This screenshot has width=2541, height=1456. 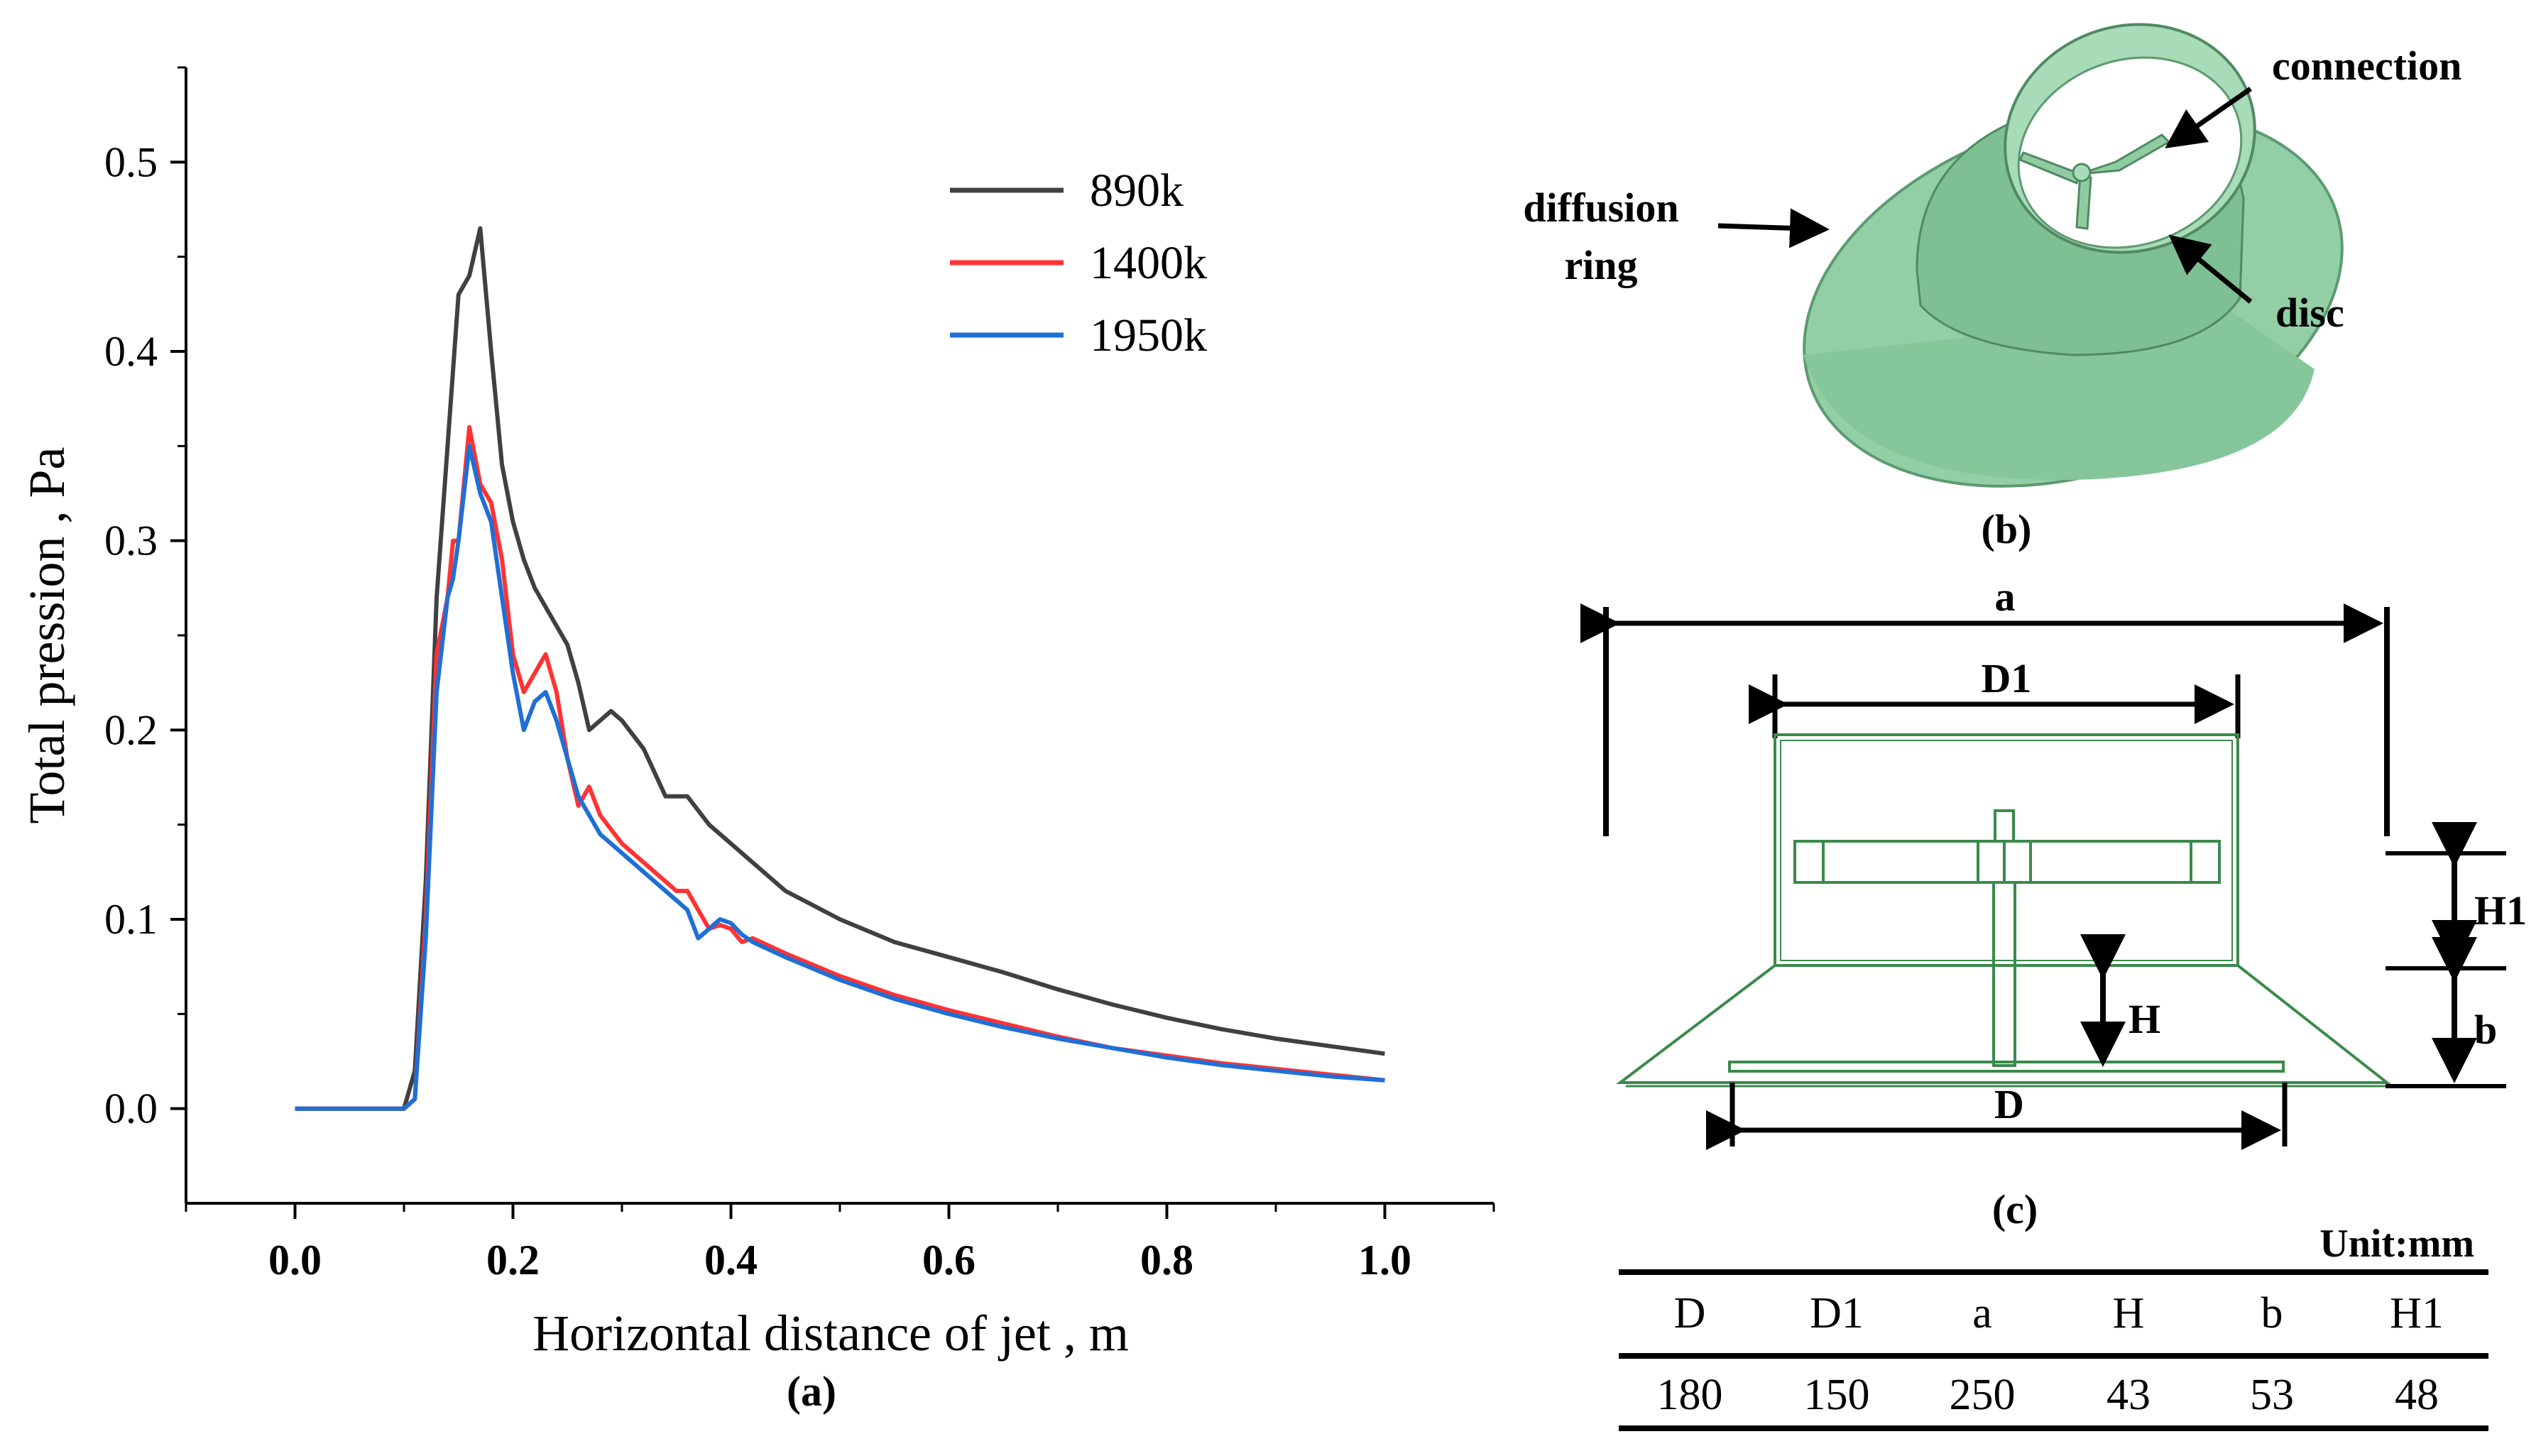 What do you see at coordinates (1148, 263) in the screenshot?
I see `legend-label: 1400k` at bounding box center [1148, 263].